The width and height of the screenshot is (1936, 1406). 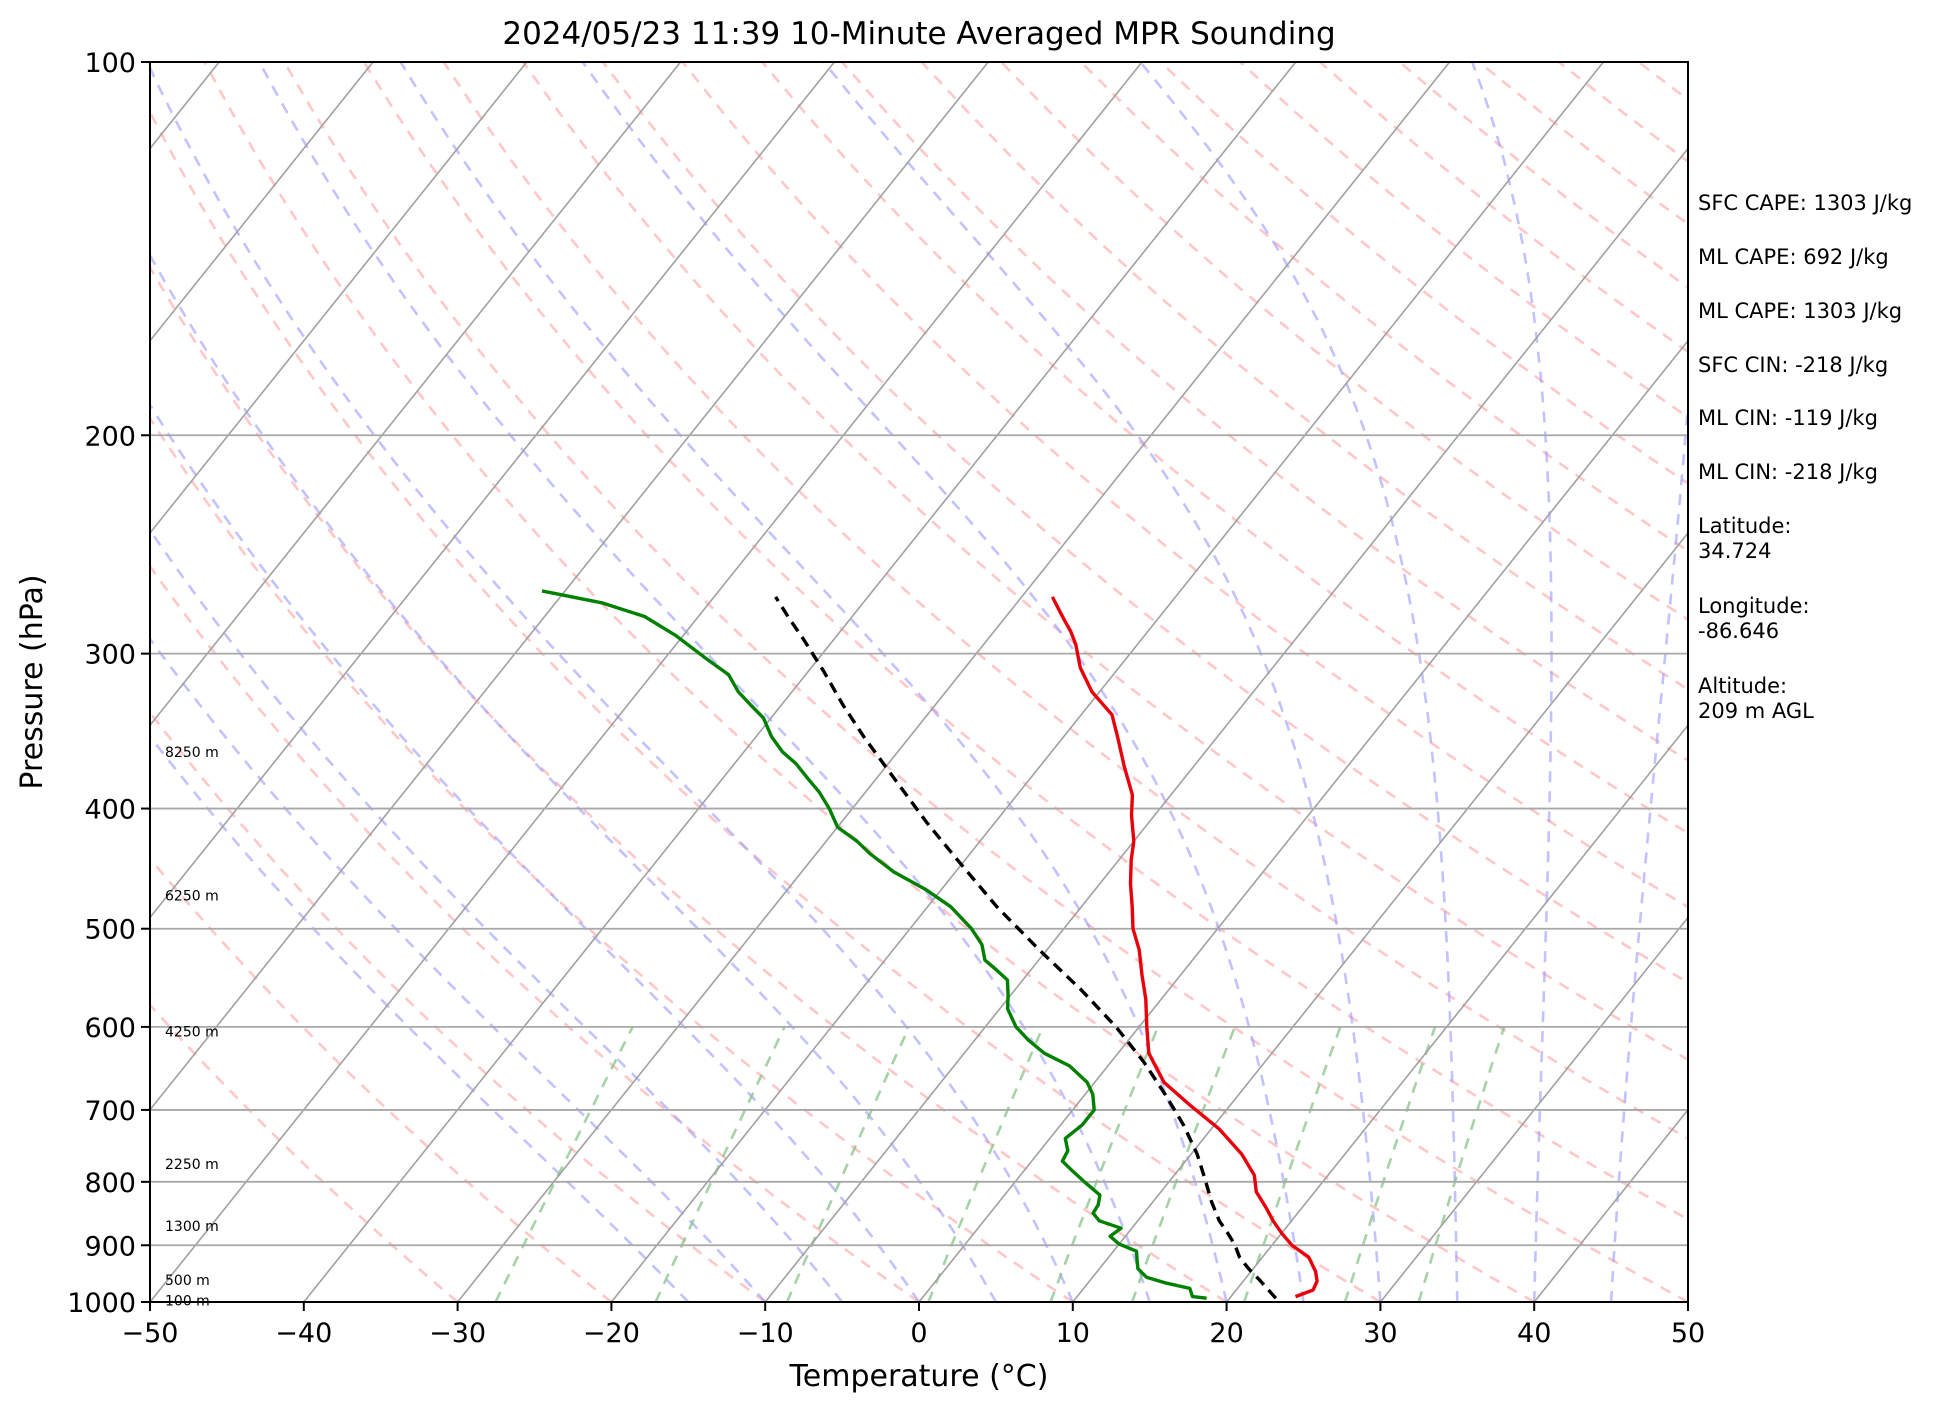 What do you see at coordinates (187, 1281) in the screenshot?
I see `height-label: 500 m` at bounding box center [187, 1281].